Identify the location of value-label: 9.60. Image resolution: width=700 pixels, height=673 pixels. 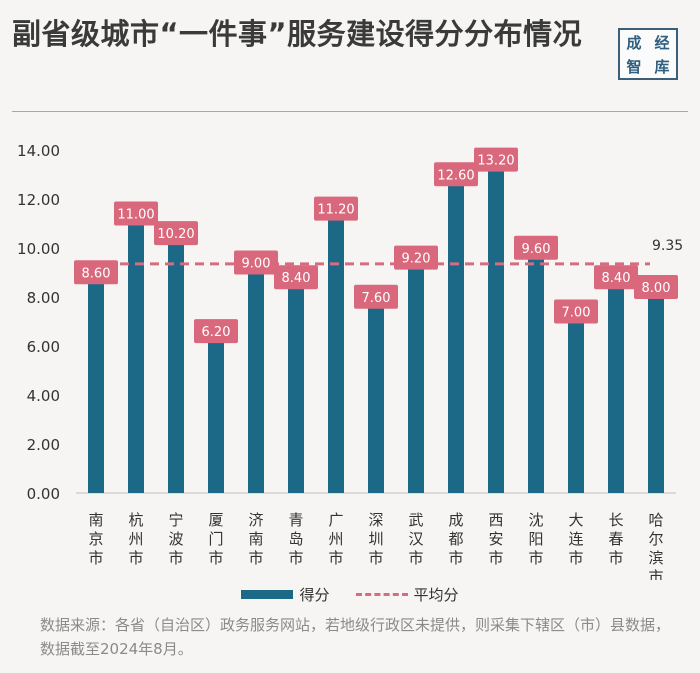
(536, 249).